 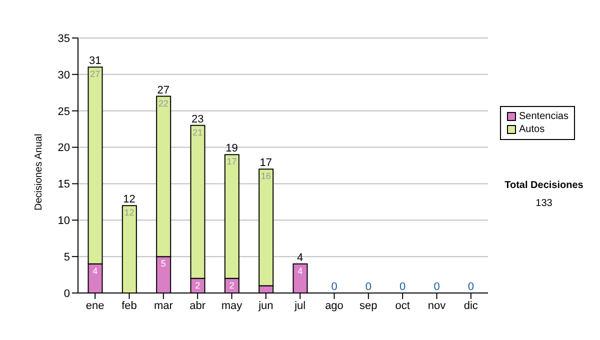 What do you see at coordinates (163, 103) in the screenshot?
I see `data-label: 22` at bounding box center [163, 103].